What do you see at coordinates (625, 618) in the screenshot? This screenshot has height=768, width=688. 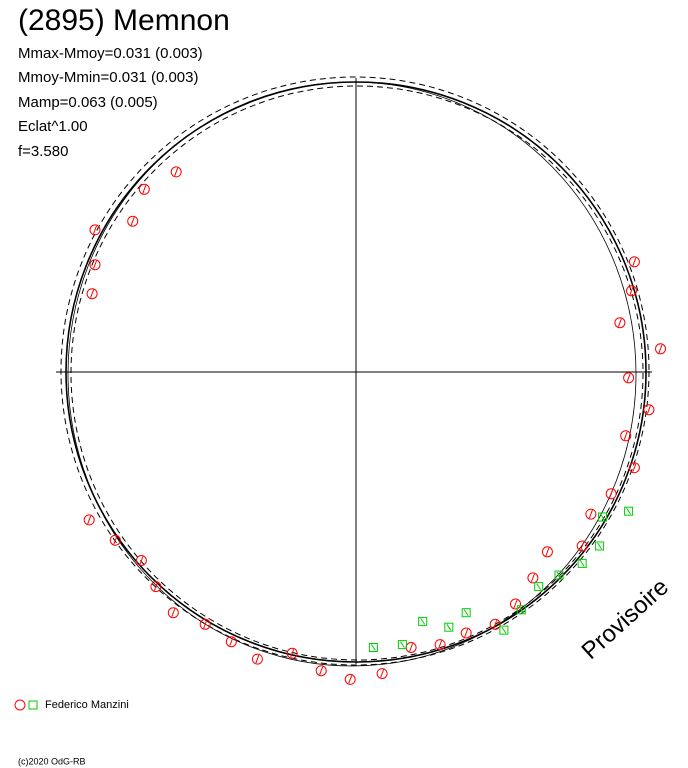 I see `annotation: Provisoire` at bounding box center [625, 618].